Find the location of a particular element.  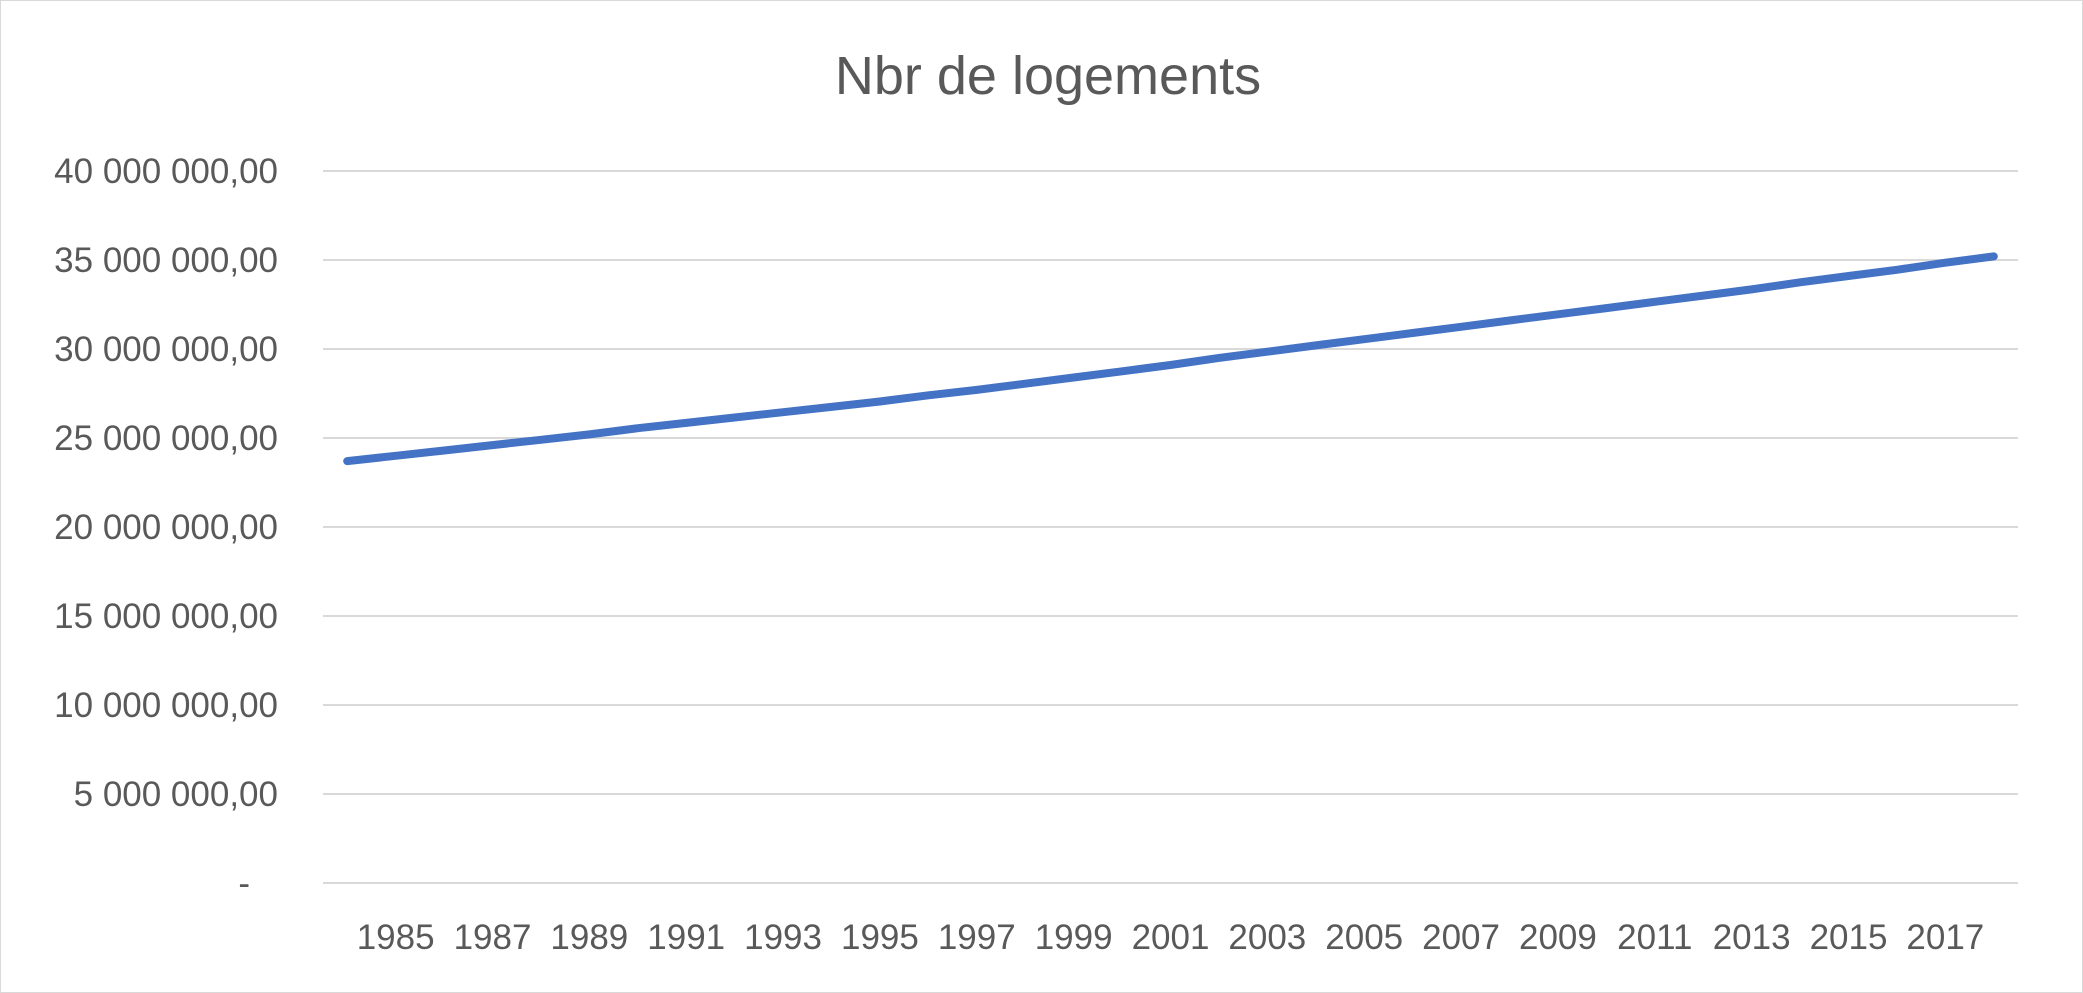

y-tick-label: 25 000 000,00 is located at coordinates (166, 438).